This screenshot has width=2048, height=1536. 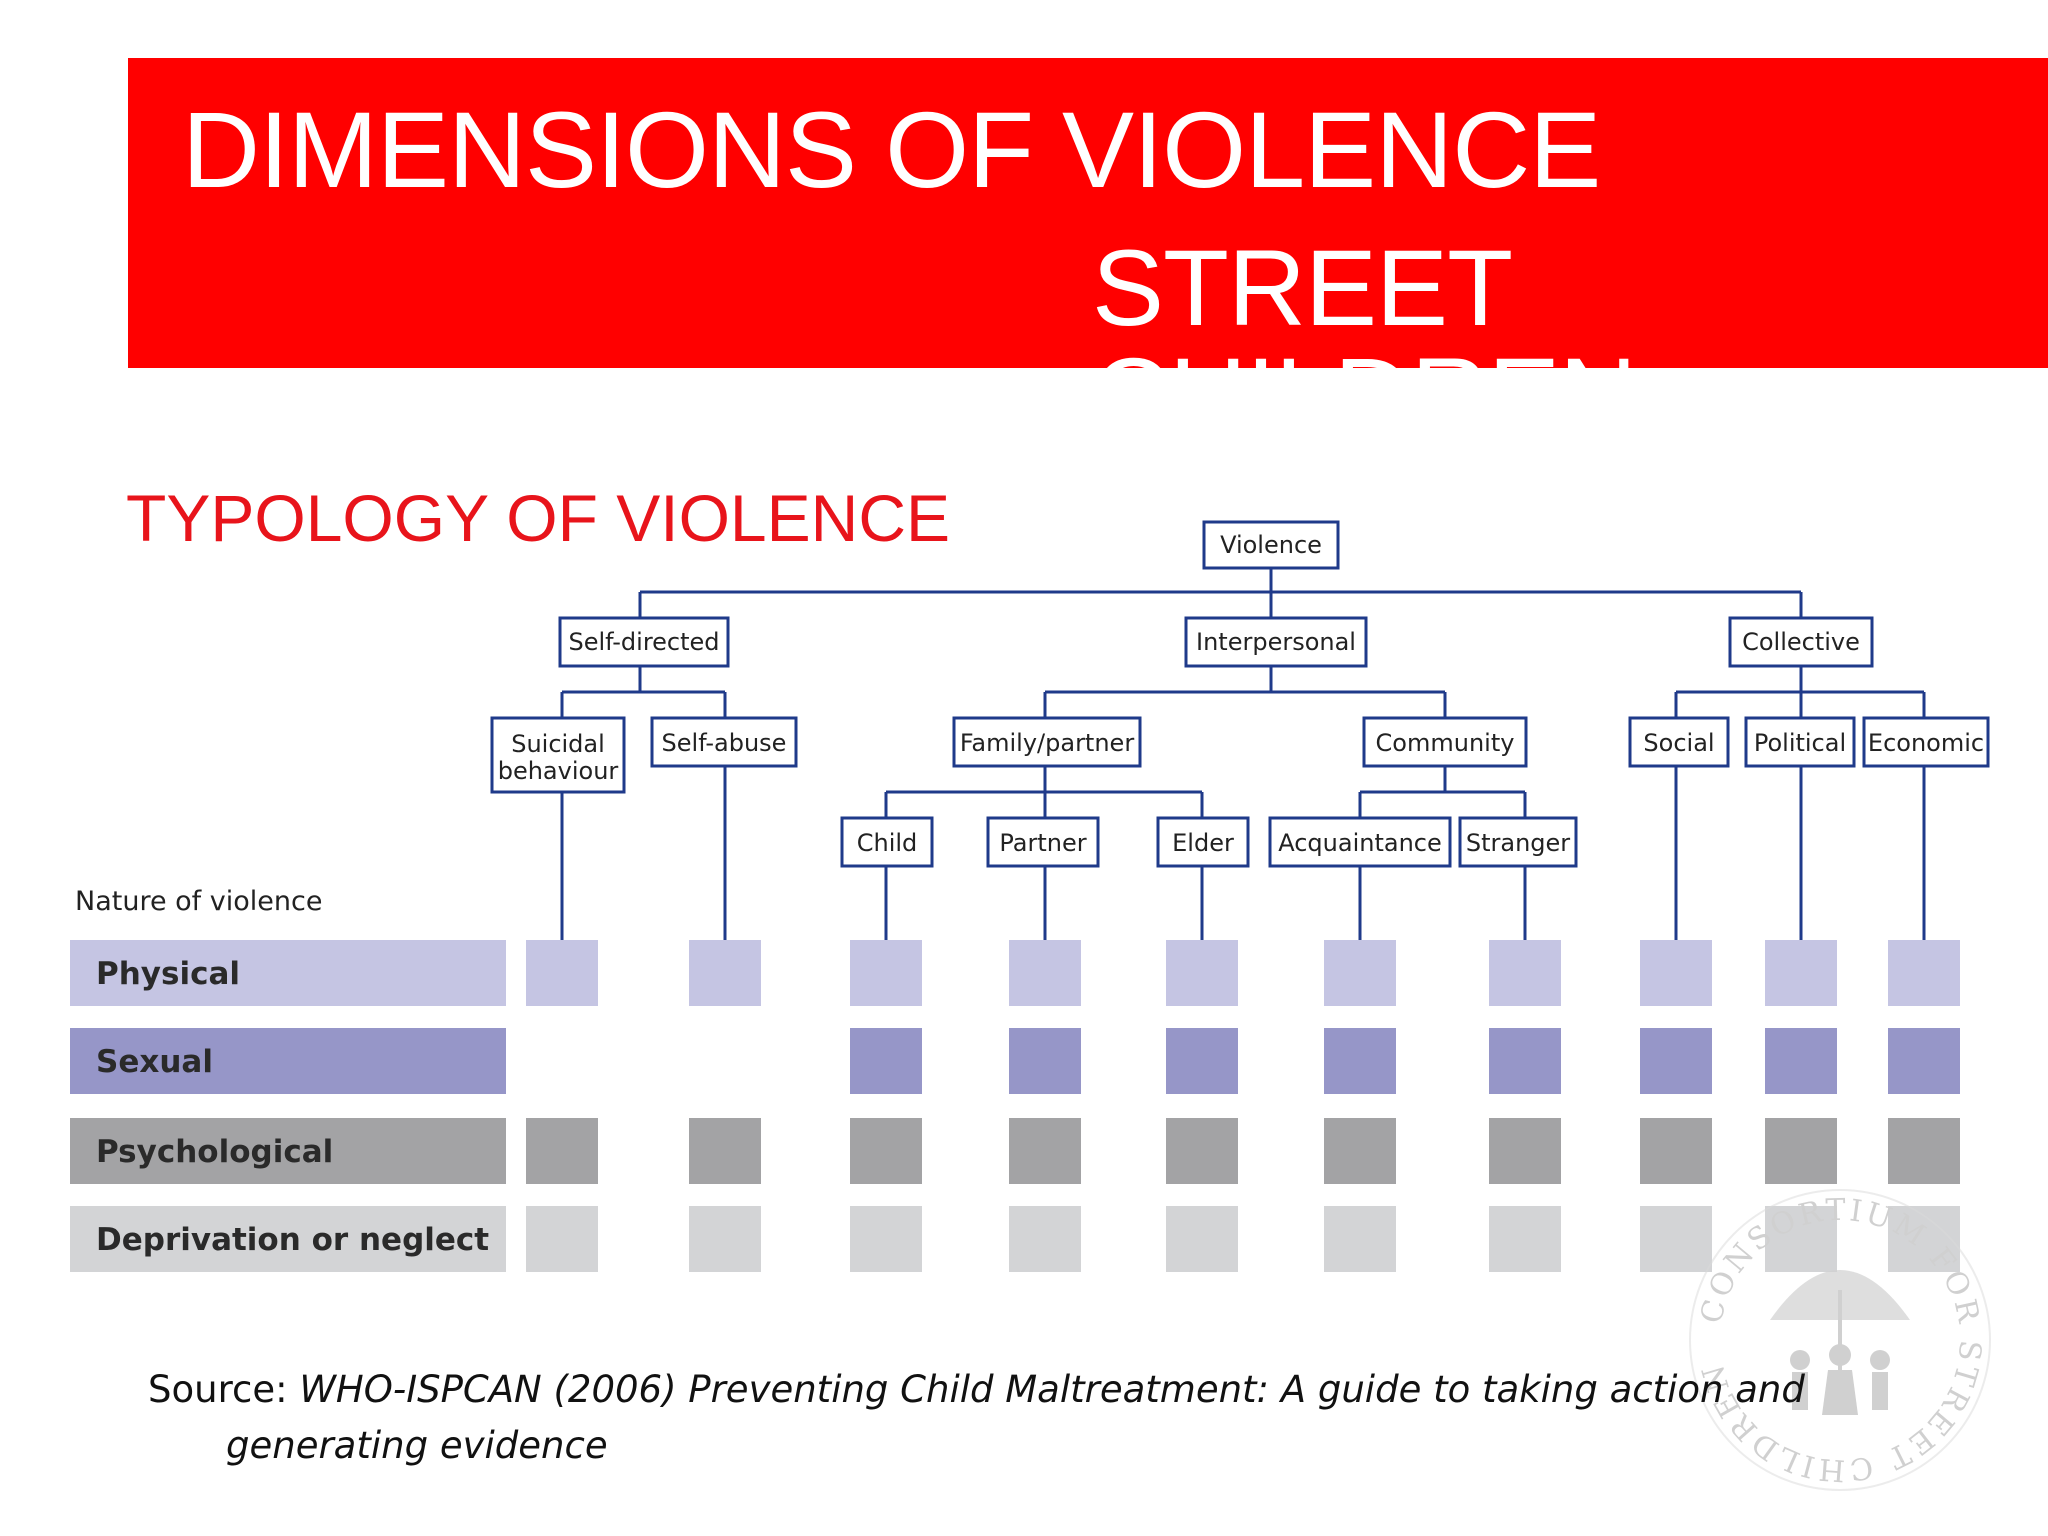 I want to click on node-label: Acquaintance, so click(x=1360, y=843).